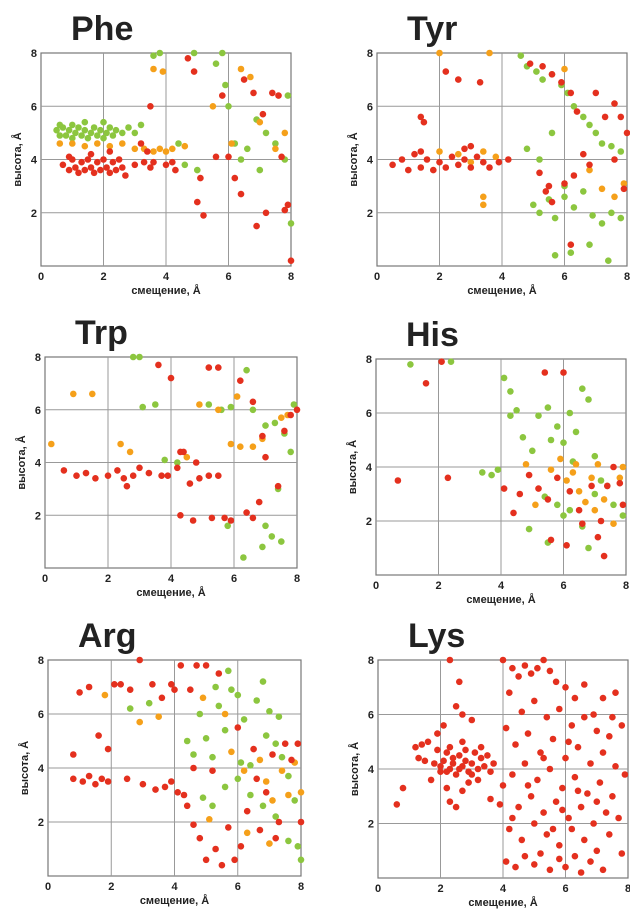 The height and width of the screenshot is (914, 630). Describe the element at coordinates (354, 769) in the screenshot. I see `y-axis-label: высота, Å` at that location.